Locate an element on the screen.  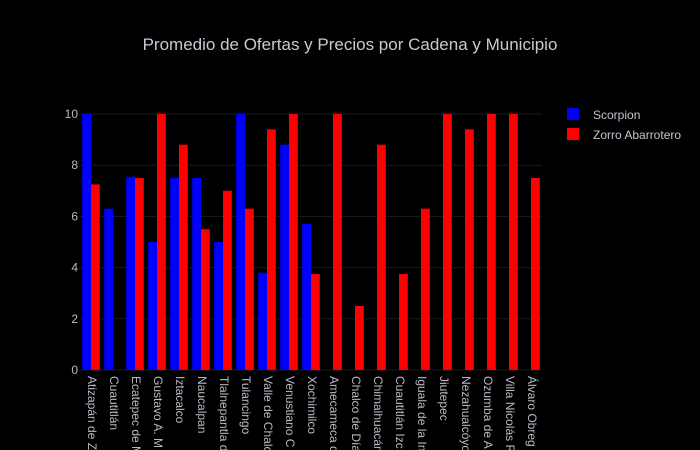
y-tick-label: 10 is located at coordinates (72, 114).